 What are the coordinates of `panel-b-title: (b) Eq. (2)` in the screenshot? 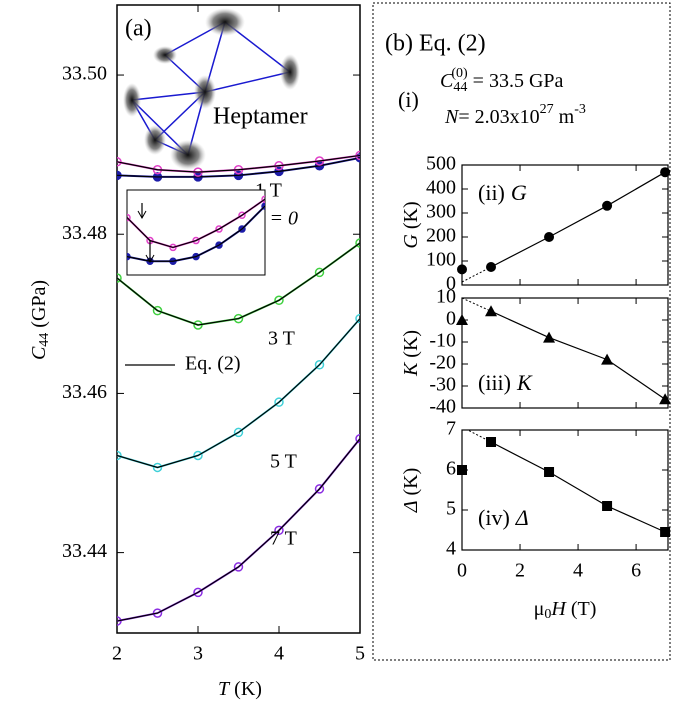 It's located at (435, 44).